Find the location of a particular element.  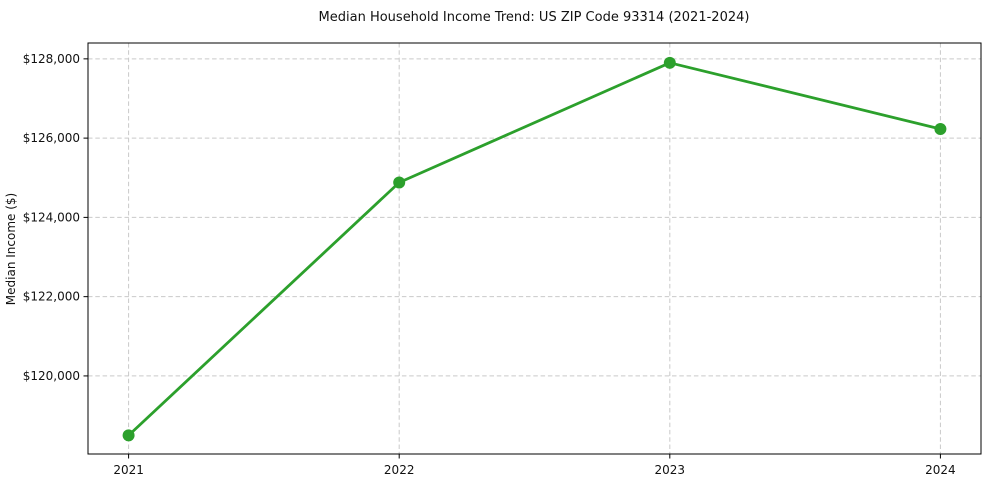

y-tick-label: $120,000 is located at coordinates (51, 376).